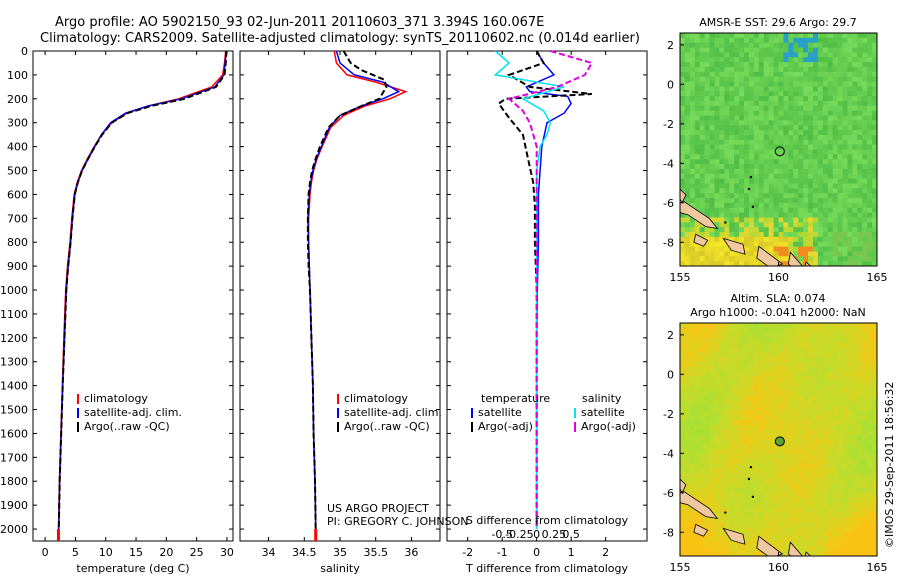  I want to click on x-tick-label: 15, so click(136, 552).